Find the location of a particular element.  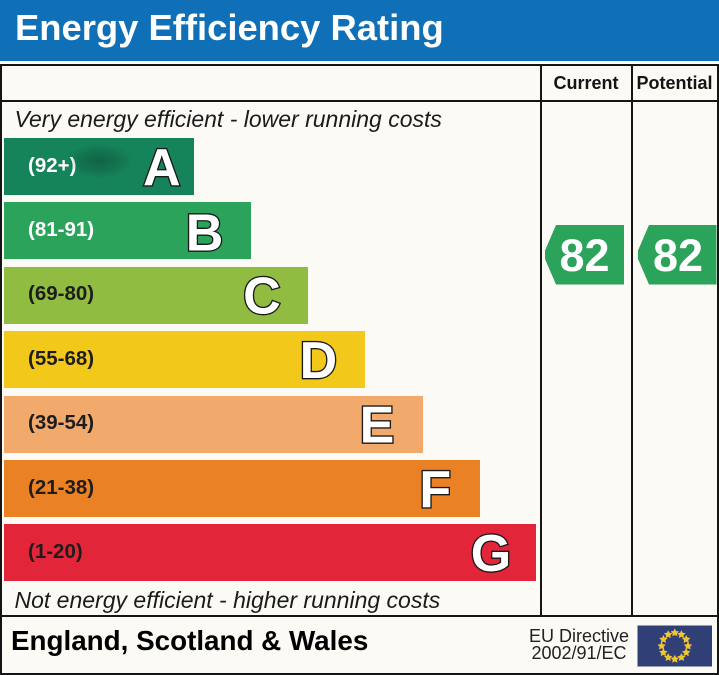

svg-text: F is located at coordinates (435, 490).